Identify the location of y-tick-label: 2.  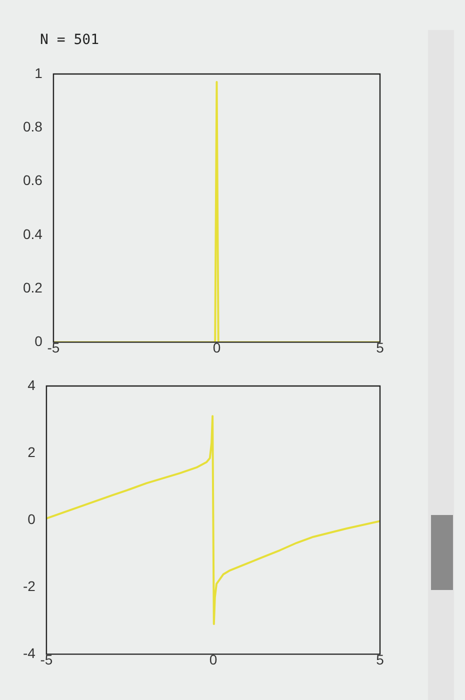
(32, 452).